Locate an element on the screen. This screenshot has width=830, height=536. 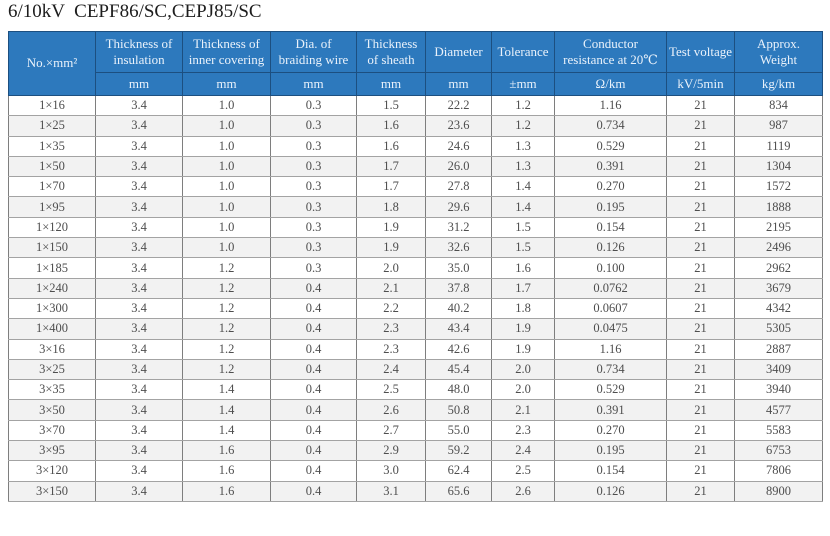
value-cell: 0.0607 is located at coordinates (610, 308).